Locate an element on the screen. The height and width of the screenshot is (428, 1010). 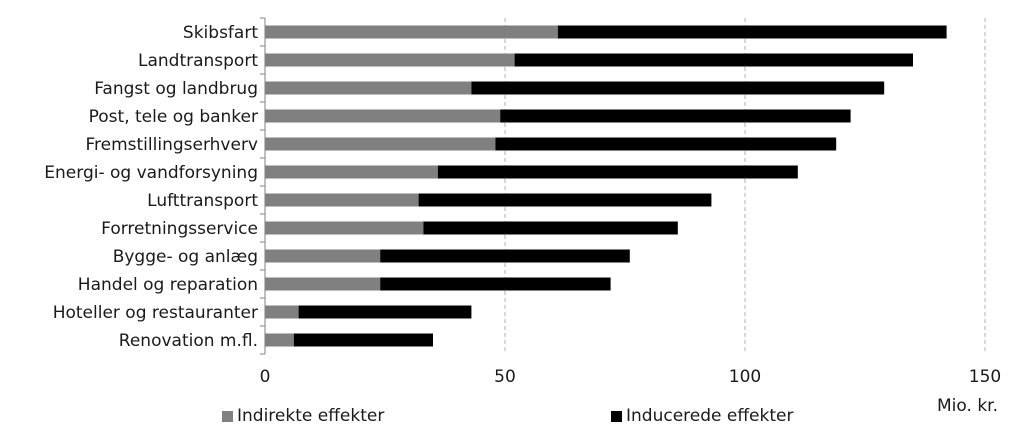
legend-item-inducerede: Inducerede effekter is located at coordinates (702, 416).